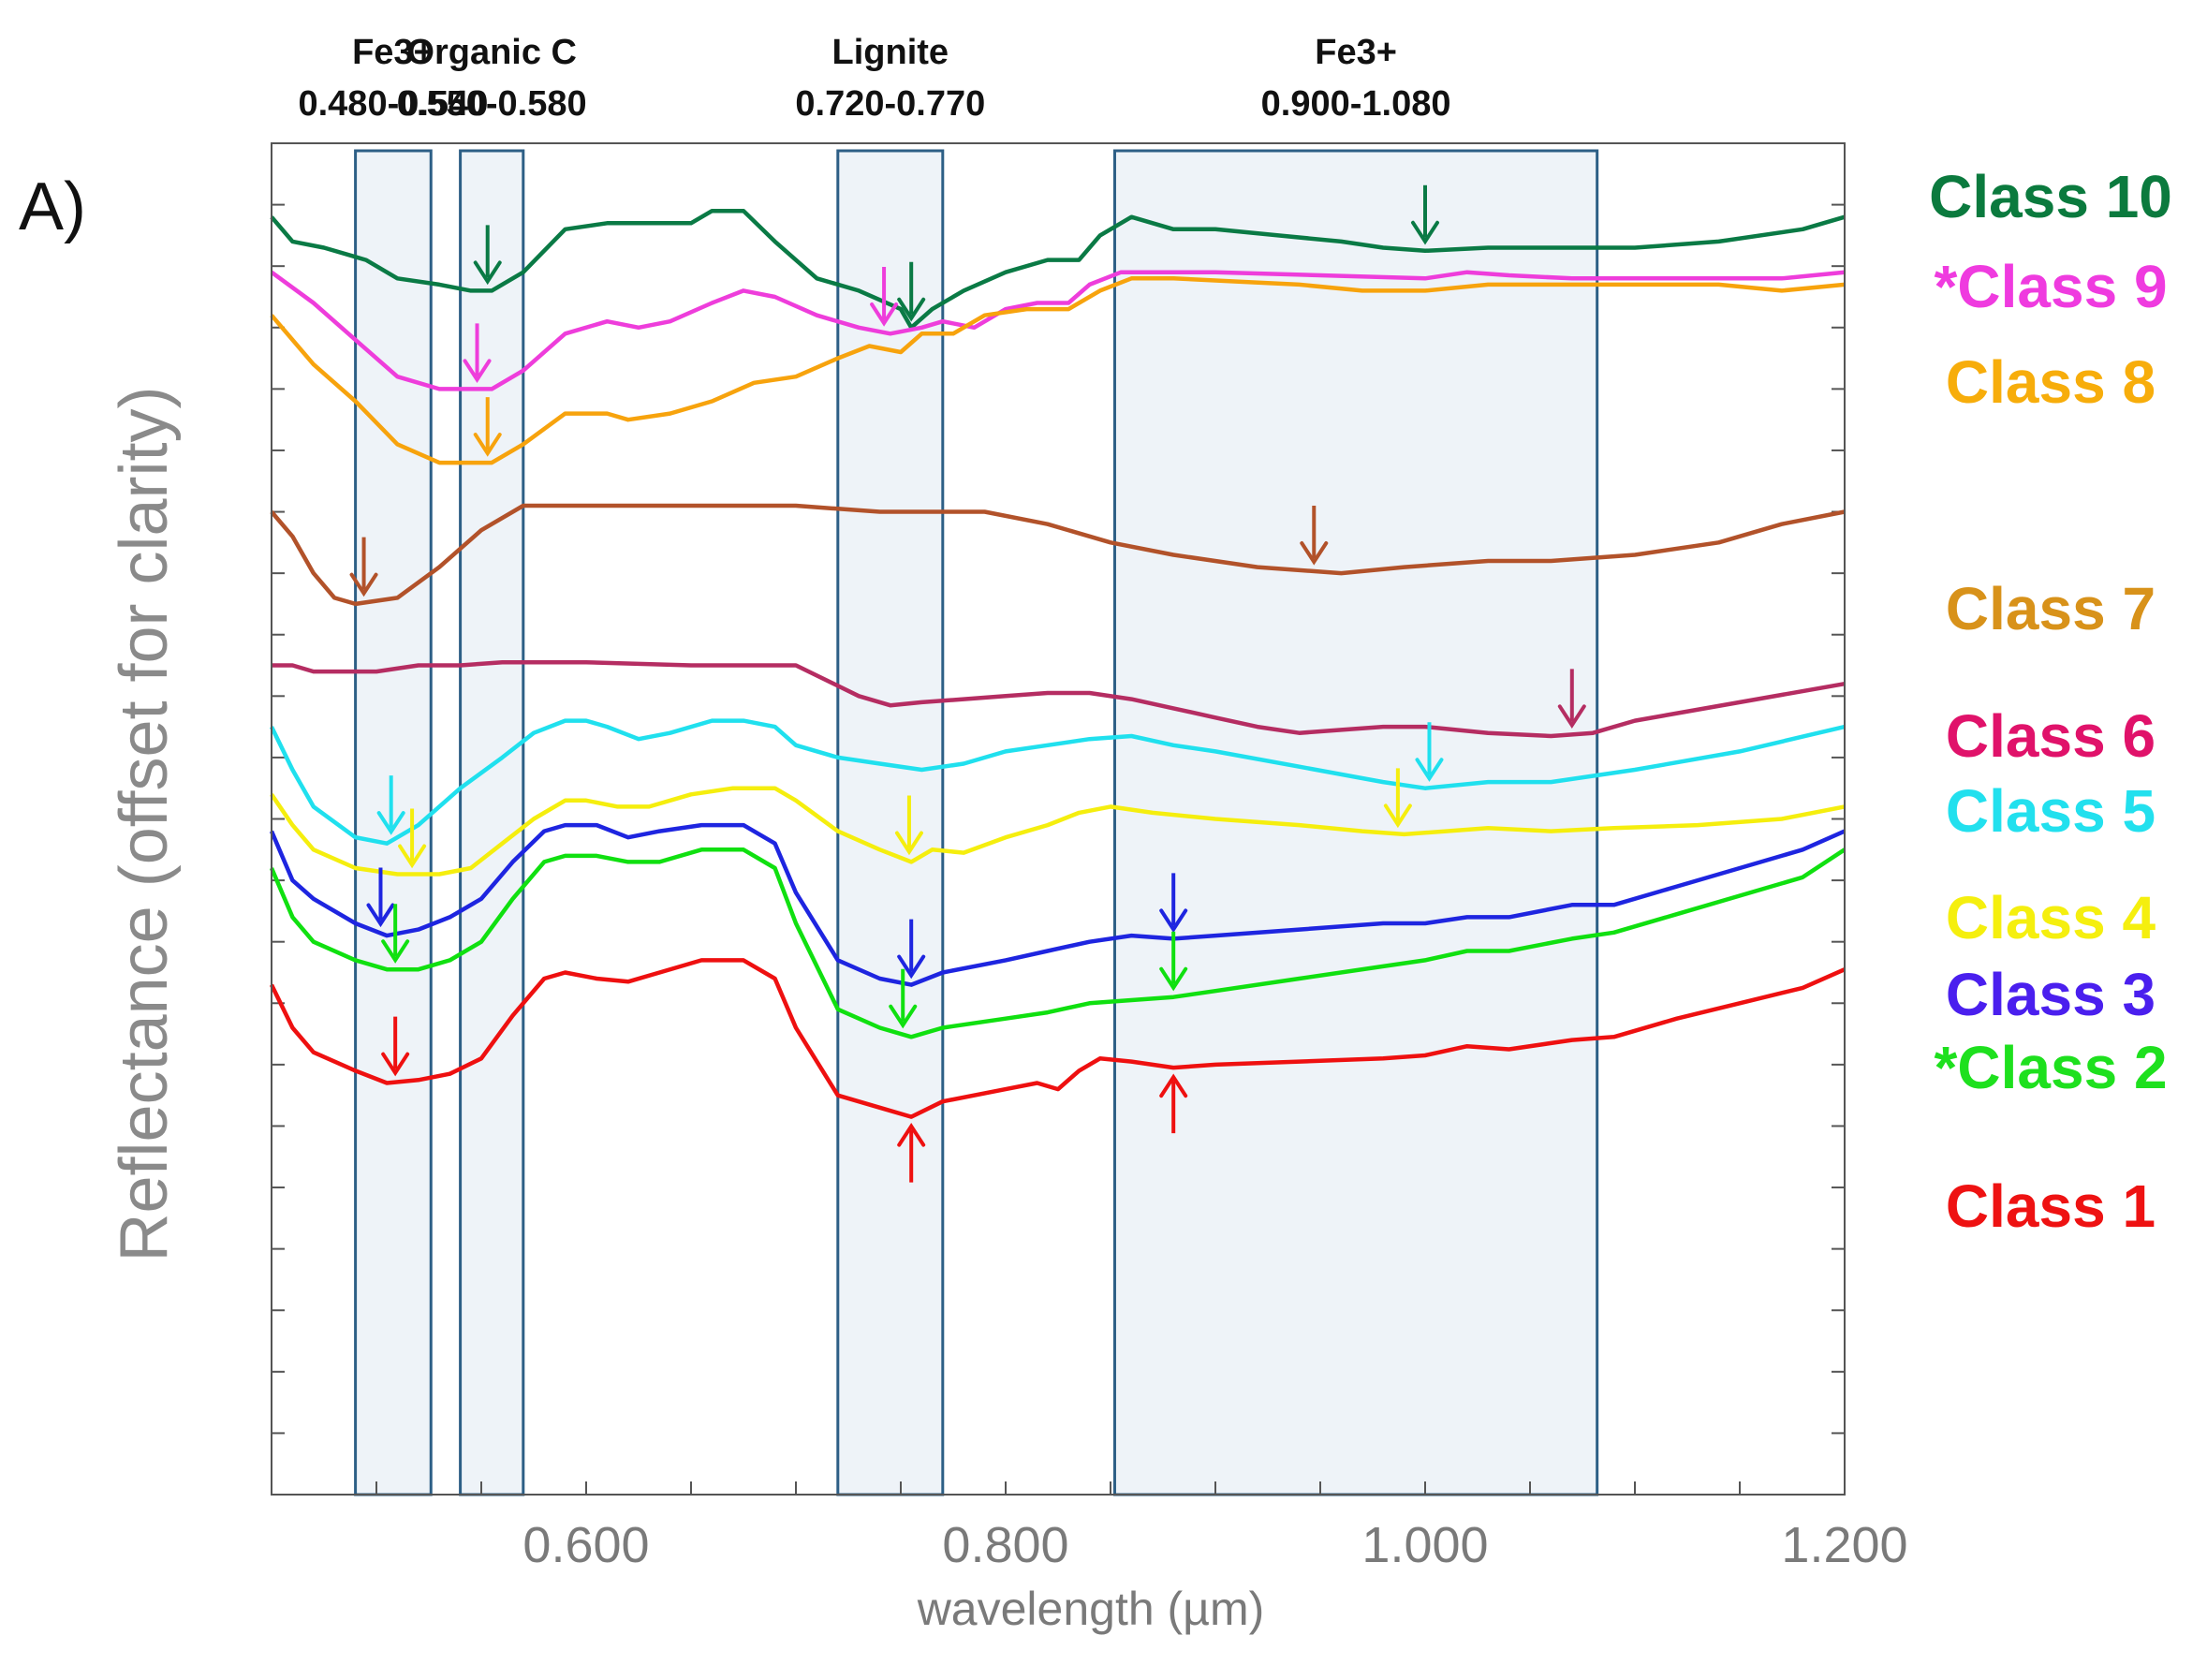 The image size is (2207, 1680). What do you see at coordinates (2051, 994) in the screenshot?
I see `legend-entry-7: Class 3` at bounding box center [2051, 994].